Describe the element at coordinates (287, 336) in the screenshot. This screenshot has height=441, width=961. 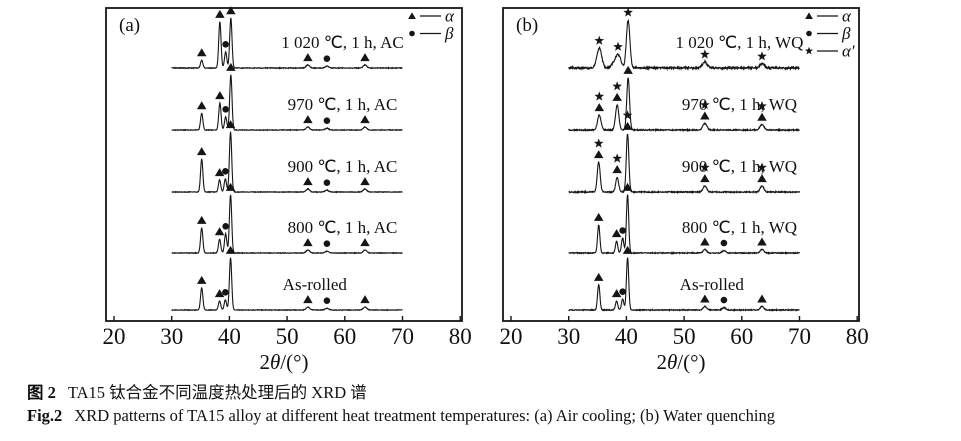
I see `x-tick-label: 50` at that location.